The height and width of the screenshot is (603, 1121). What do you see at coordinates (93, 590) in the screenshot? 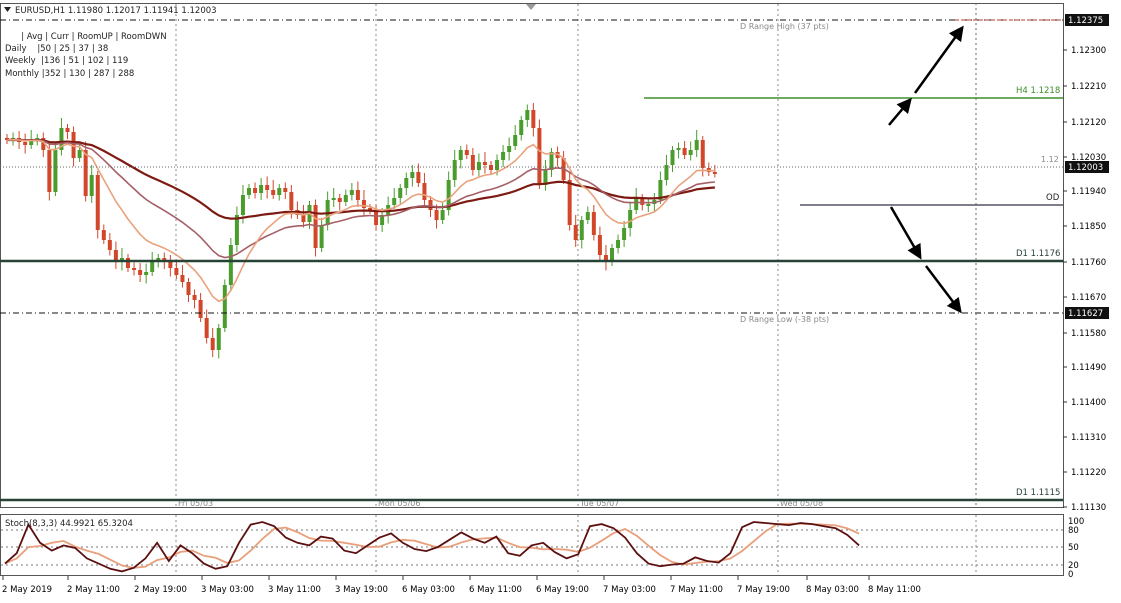
I see `time-tick-label: 2 May 11:00` at bounding box center [93, 590].